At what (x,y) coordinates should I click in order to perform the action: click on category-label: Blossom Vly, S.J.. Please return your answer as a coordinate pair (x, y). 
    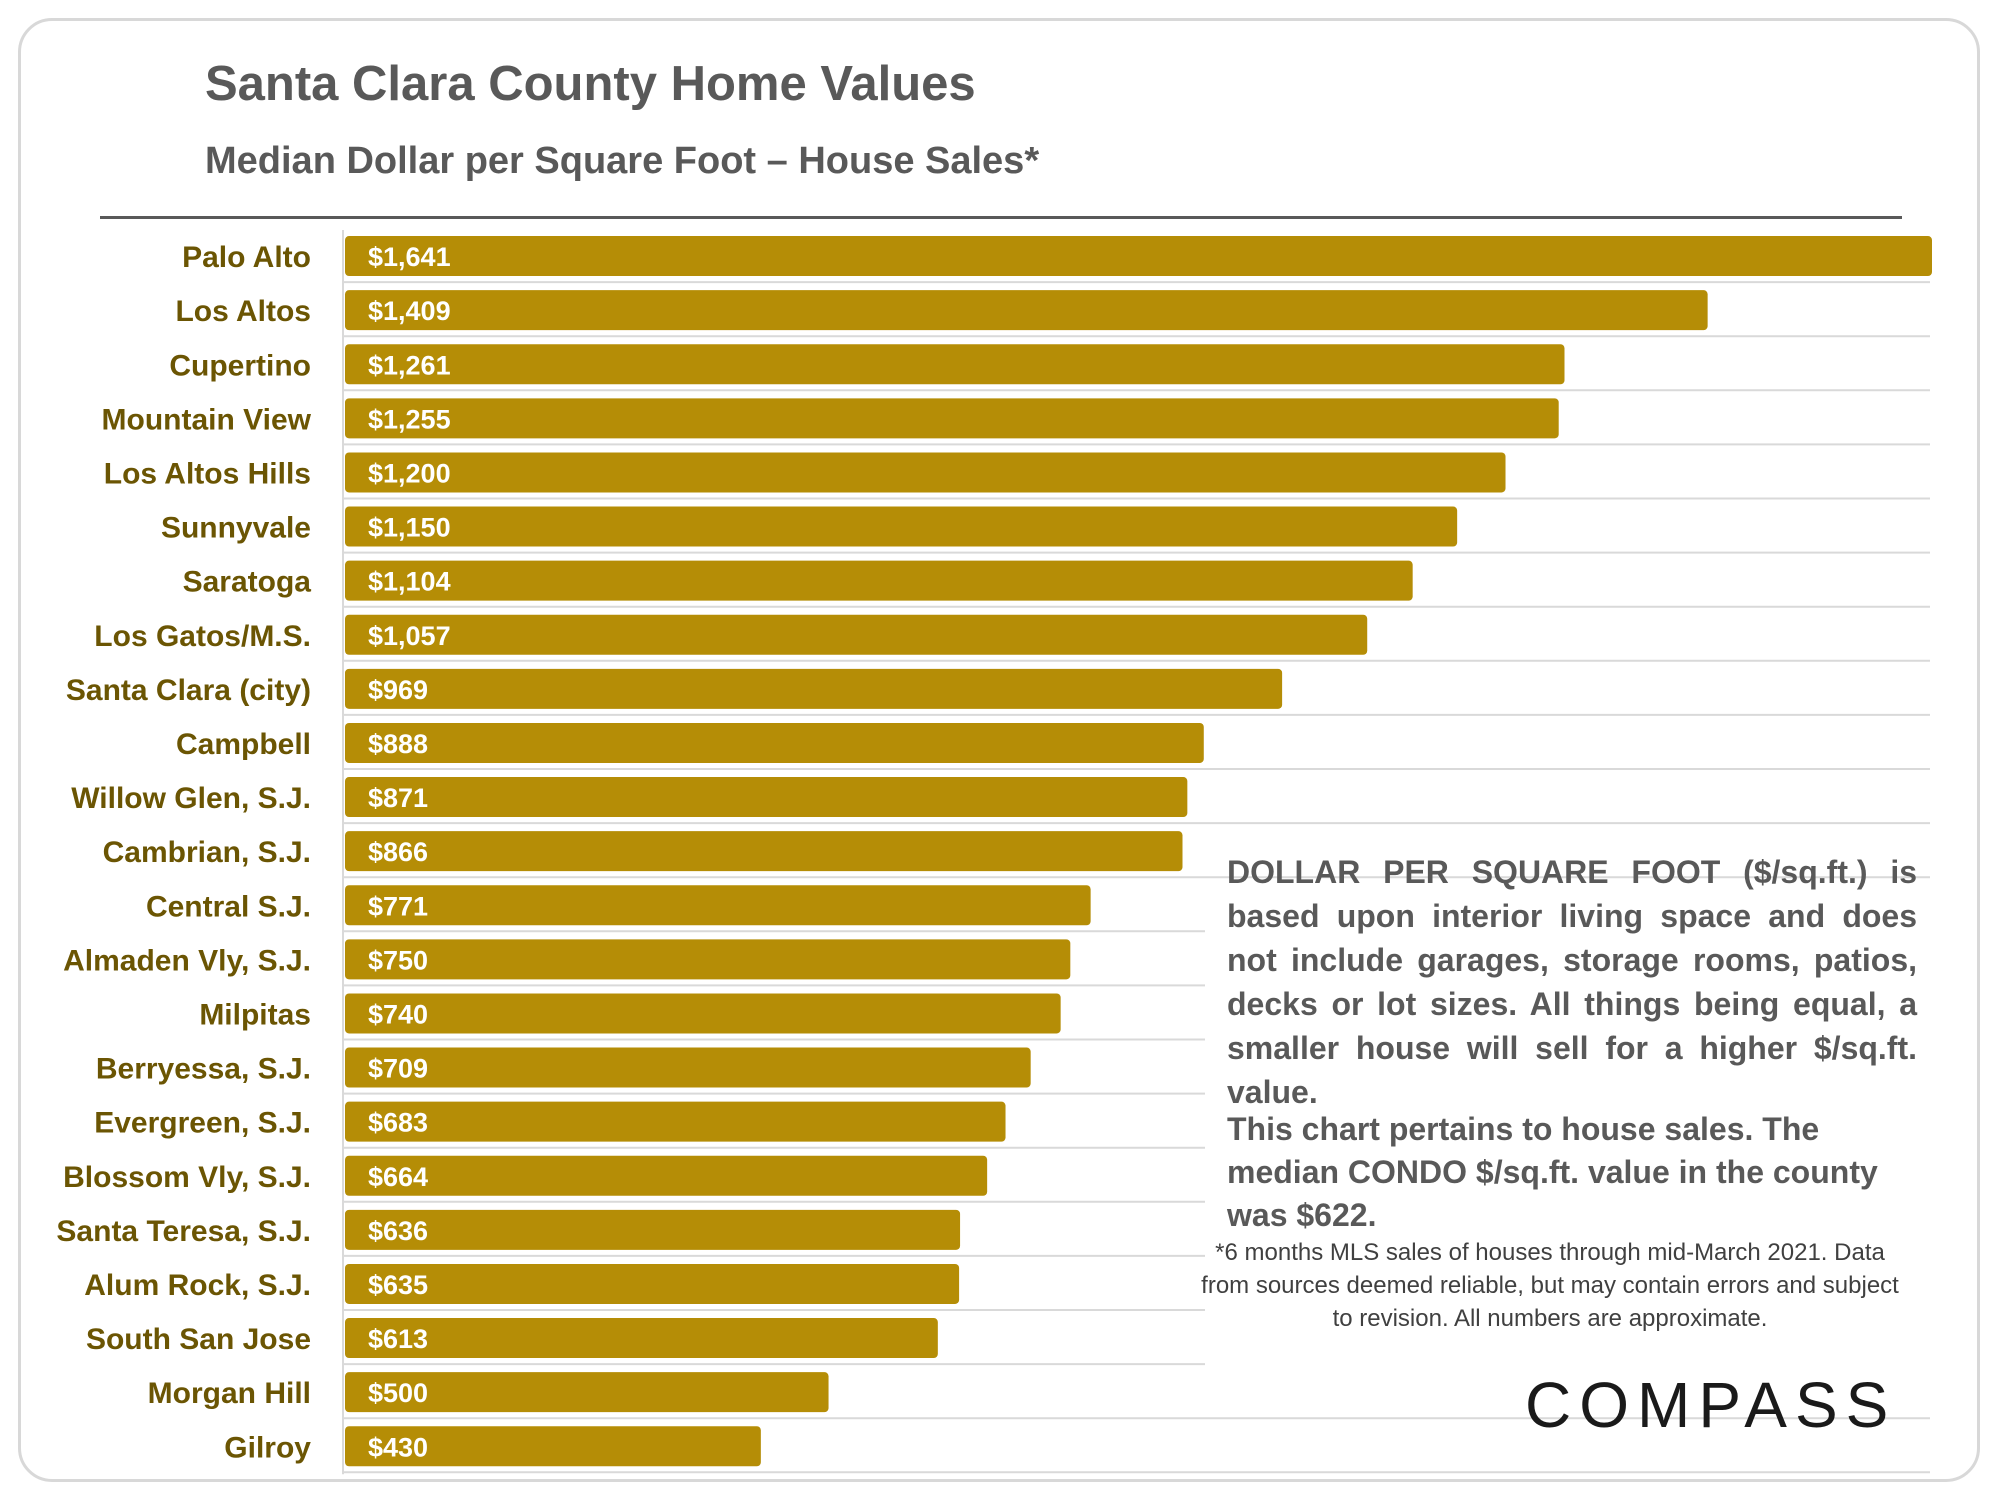
    Looking at the image, I should click on (187, 1177).